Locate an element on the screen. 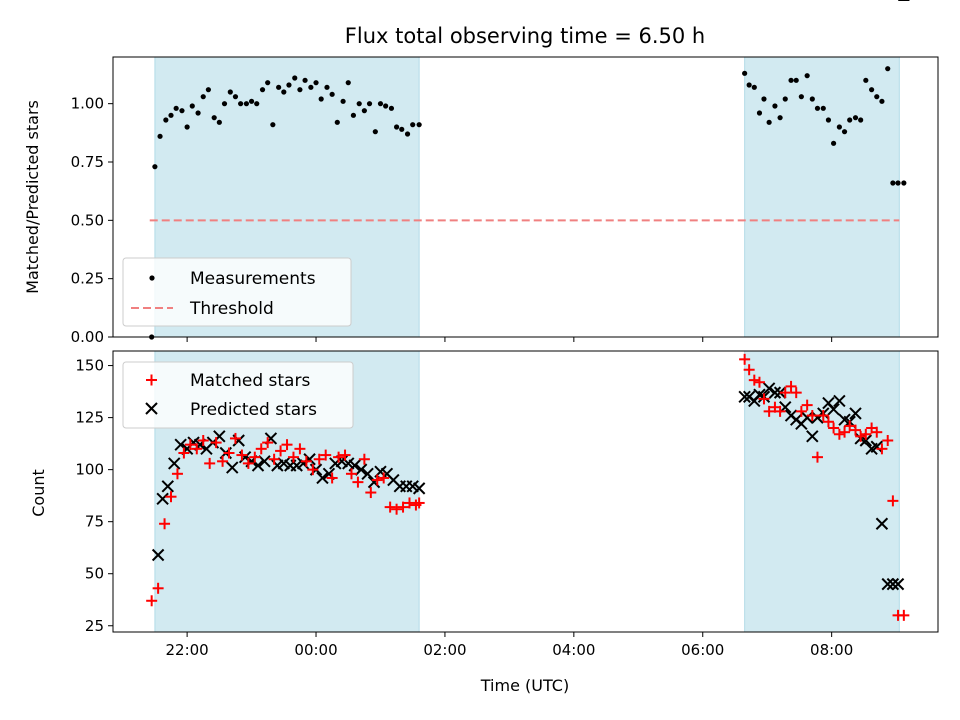 This screenshot has width=960, height=720. bottom-y-axis: 25 50 75 100 125 150 is located at coordinates (94, 496).